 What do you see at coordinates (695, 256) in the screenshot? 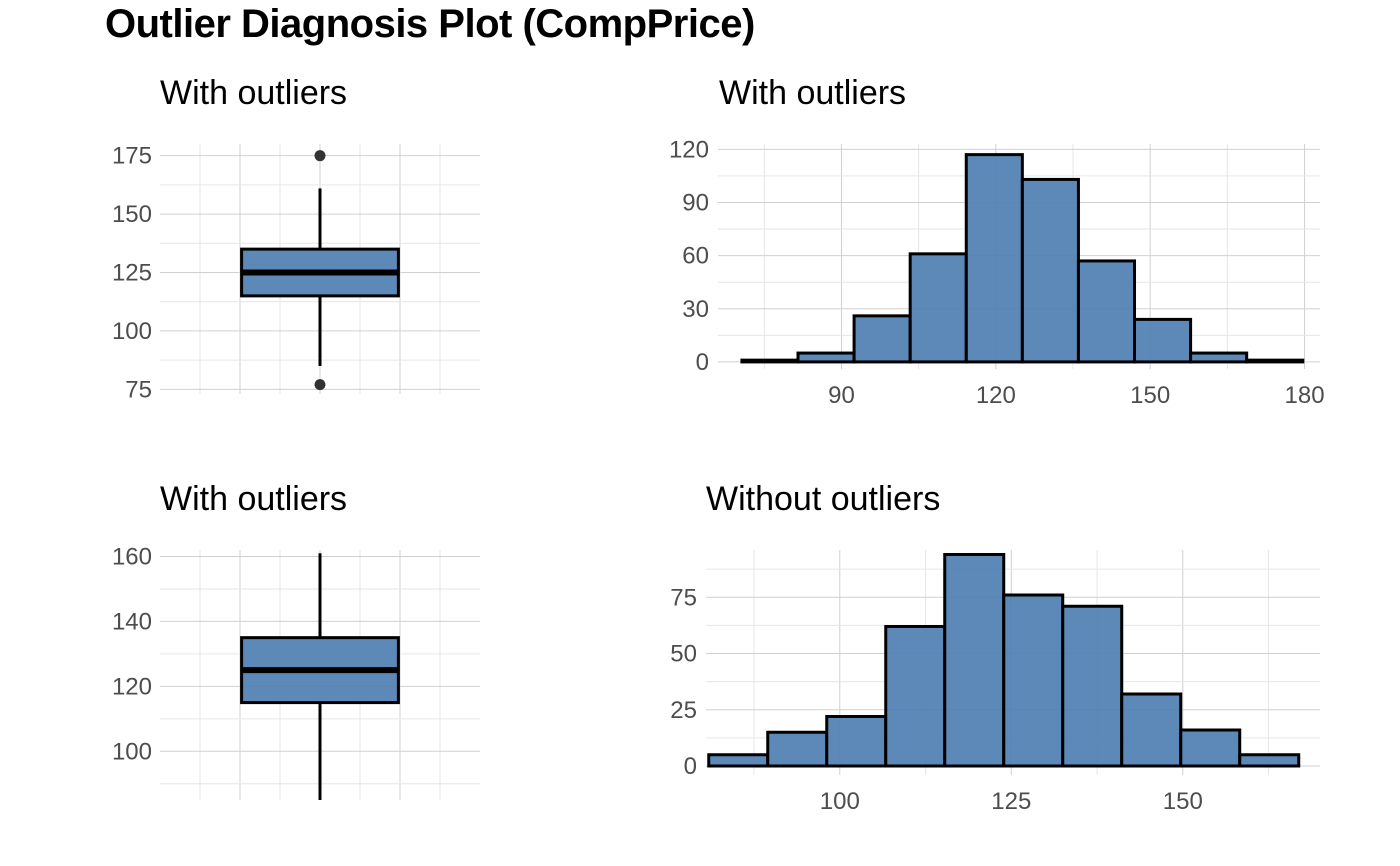
I see `y-tick-label: 60` at bounding box center [695, 256].